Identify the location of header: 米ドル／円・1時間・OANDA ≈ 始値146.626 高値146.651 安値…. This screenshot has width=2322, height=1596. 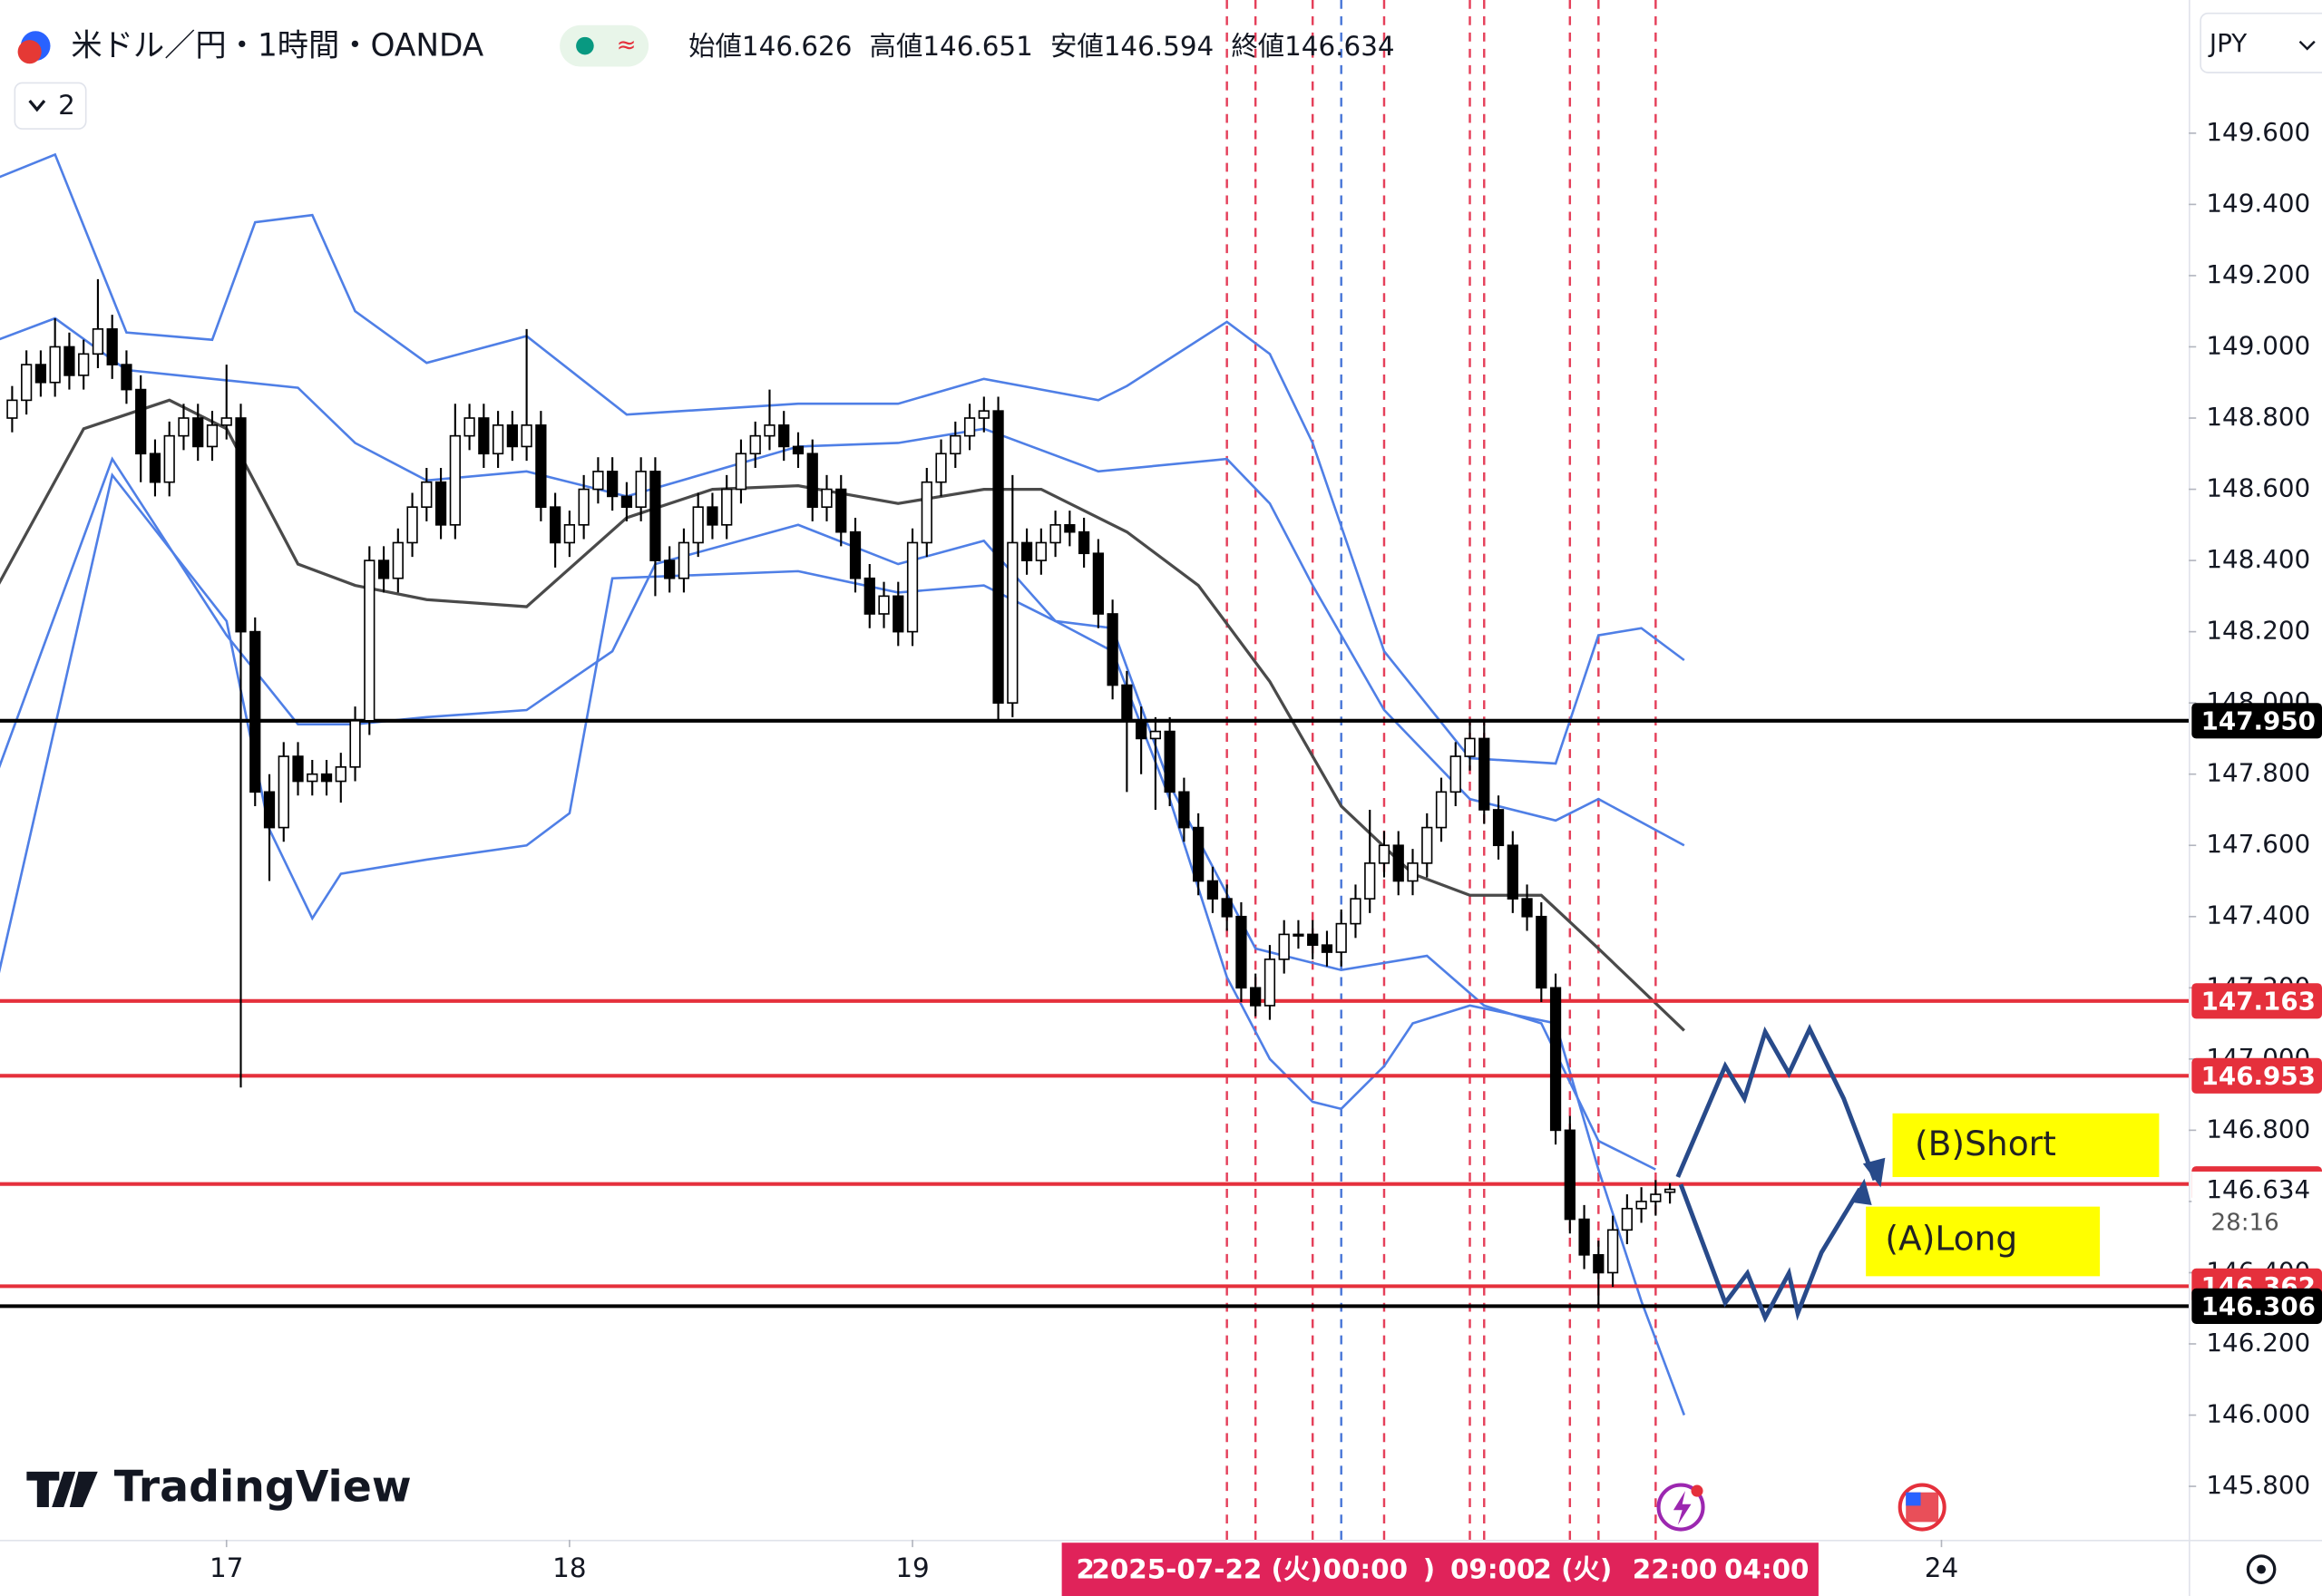
(1168, 71).